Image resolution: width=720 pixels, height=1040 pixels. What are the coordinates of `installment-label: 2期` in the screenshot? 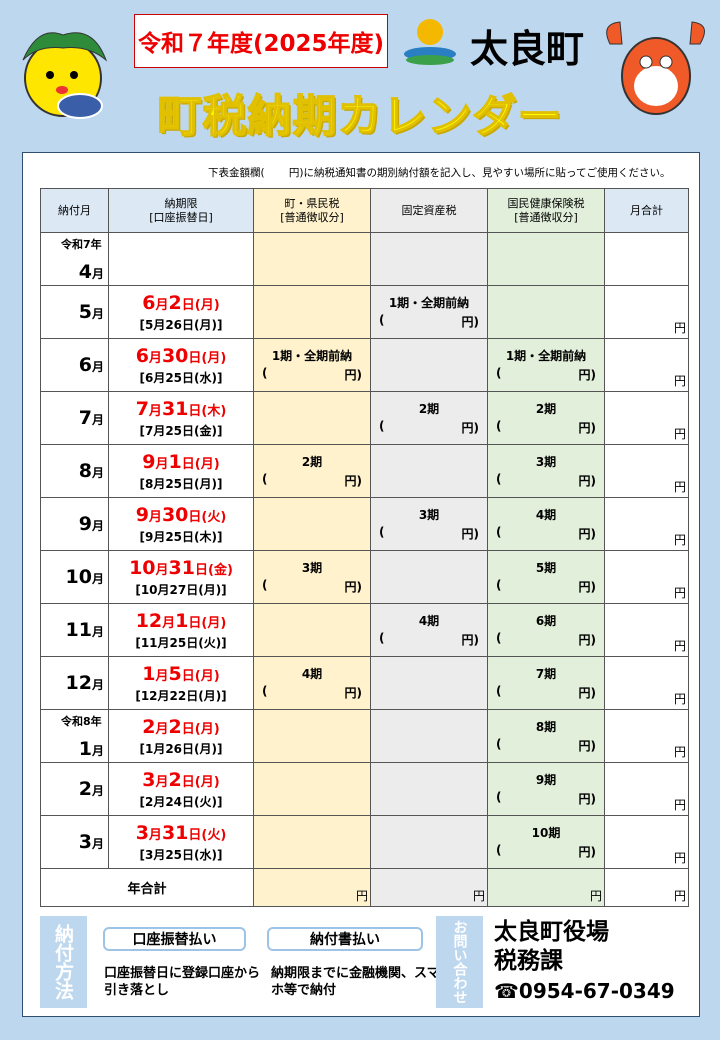 It's located at (312, 462).